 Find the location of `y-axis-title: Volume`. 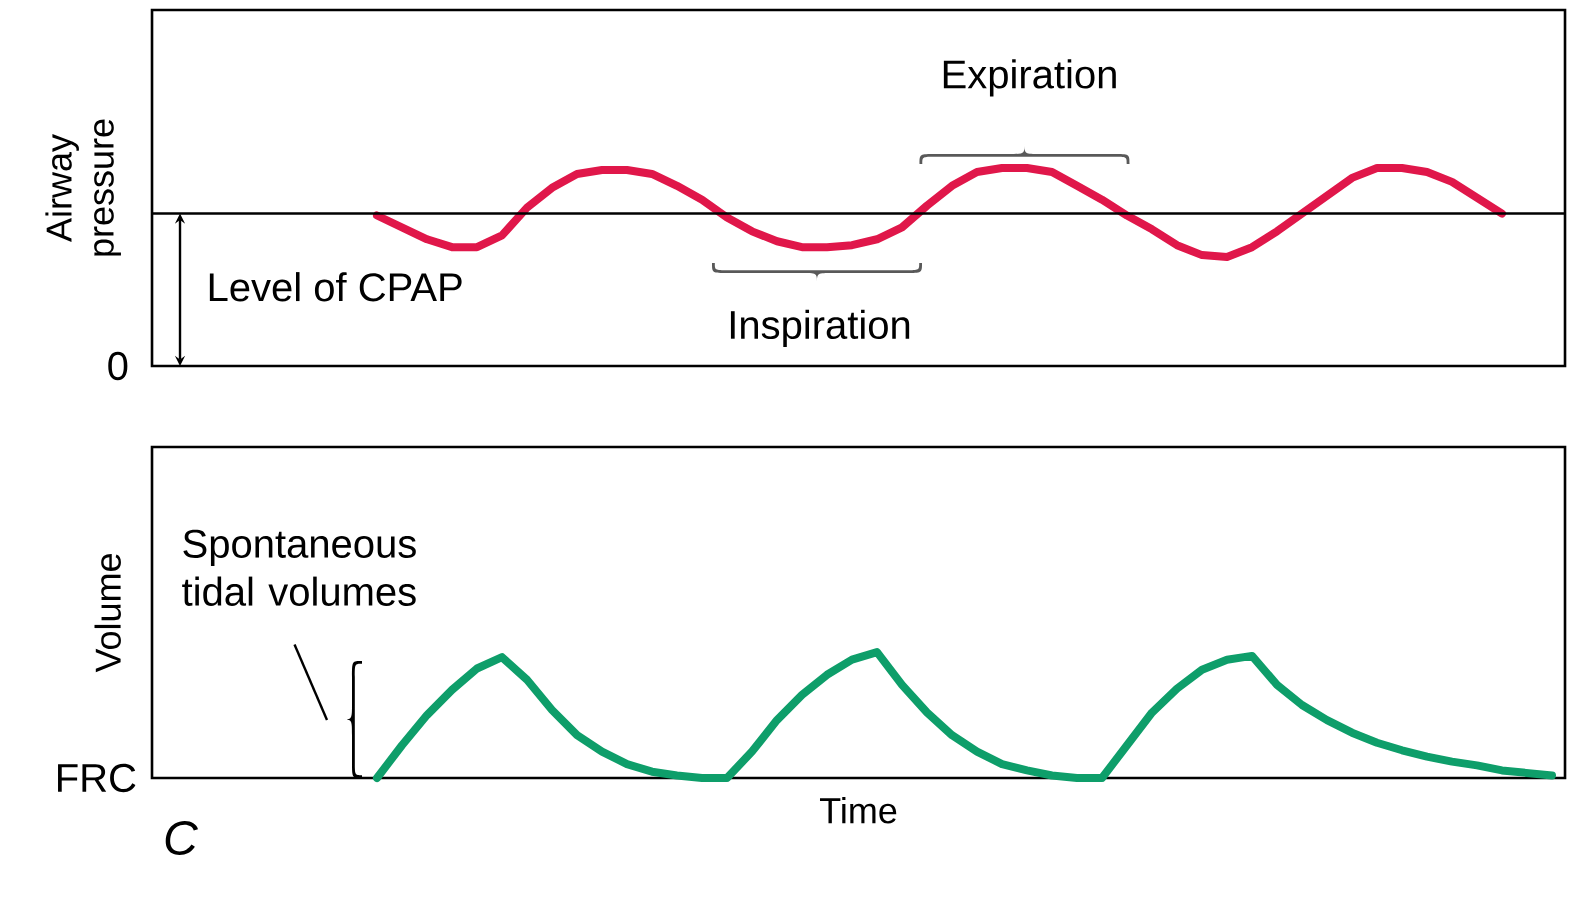

y-axis-title: Volume is located at coordinates (107, 613).